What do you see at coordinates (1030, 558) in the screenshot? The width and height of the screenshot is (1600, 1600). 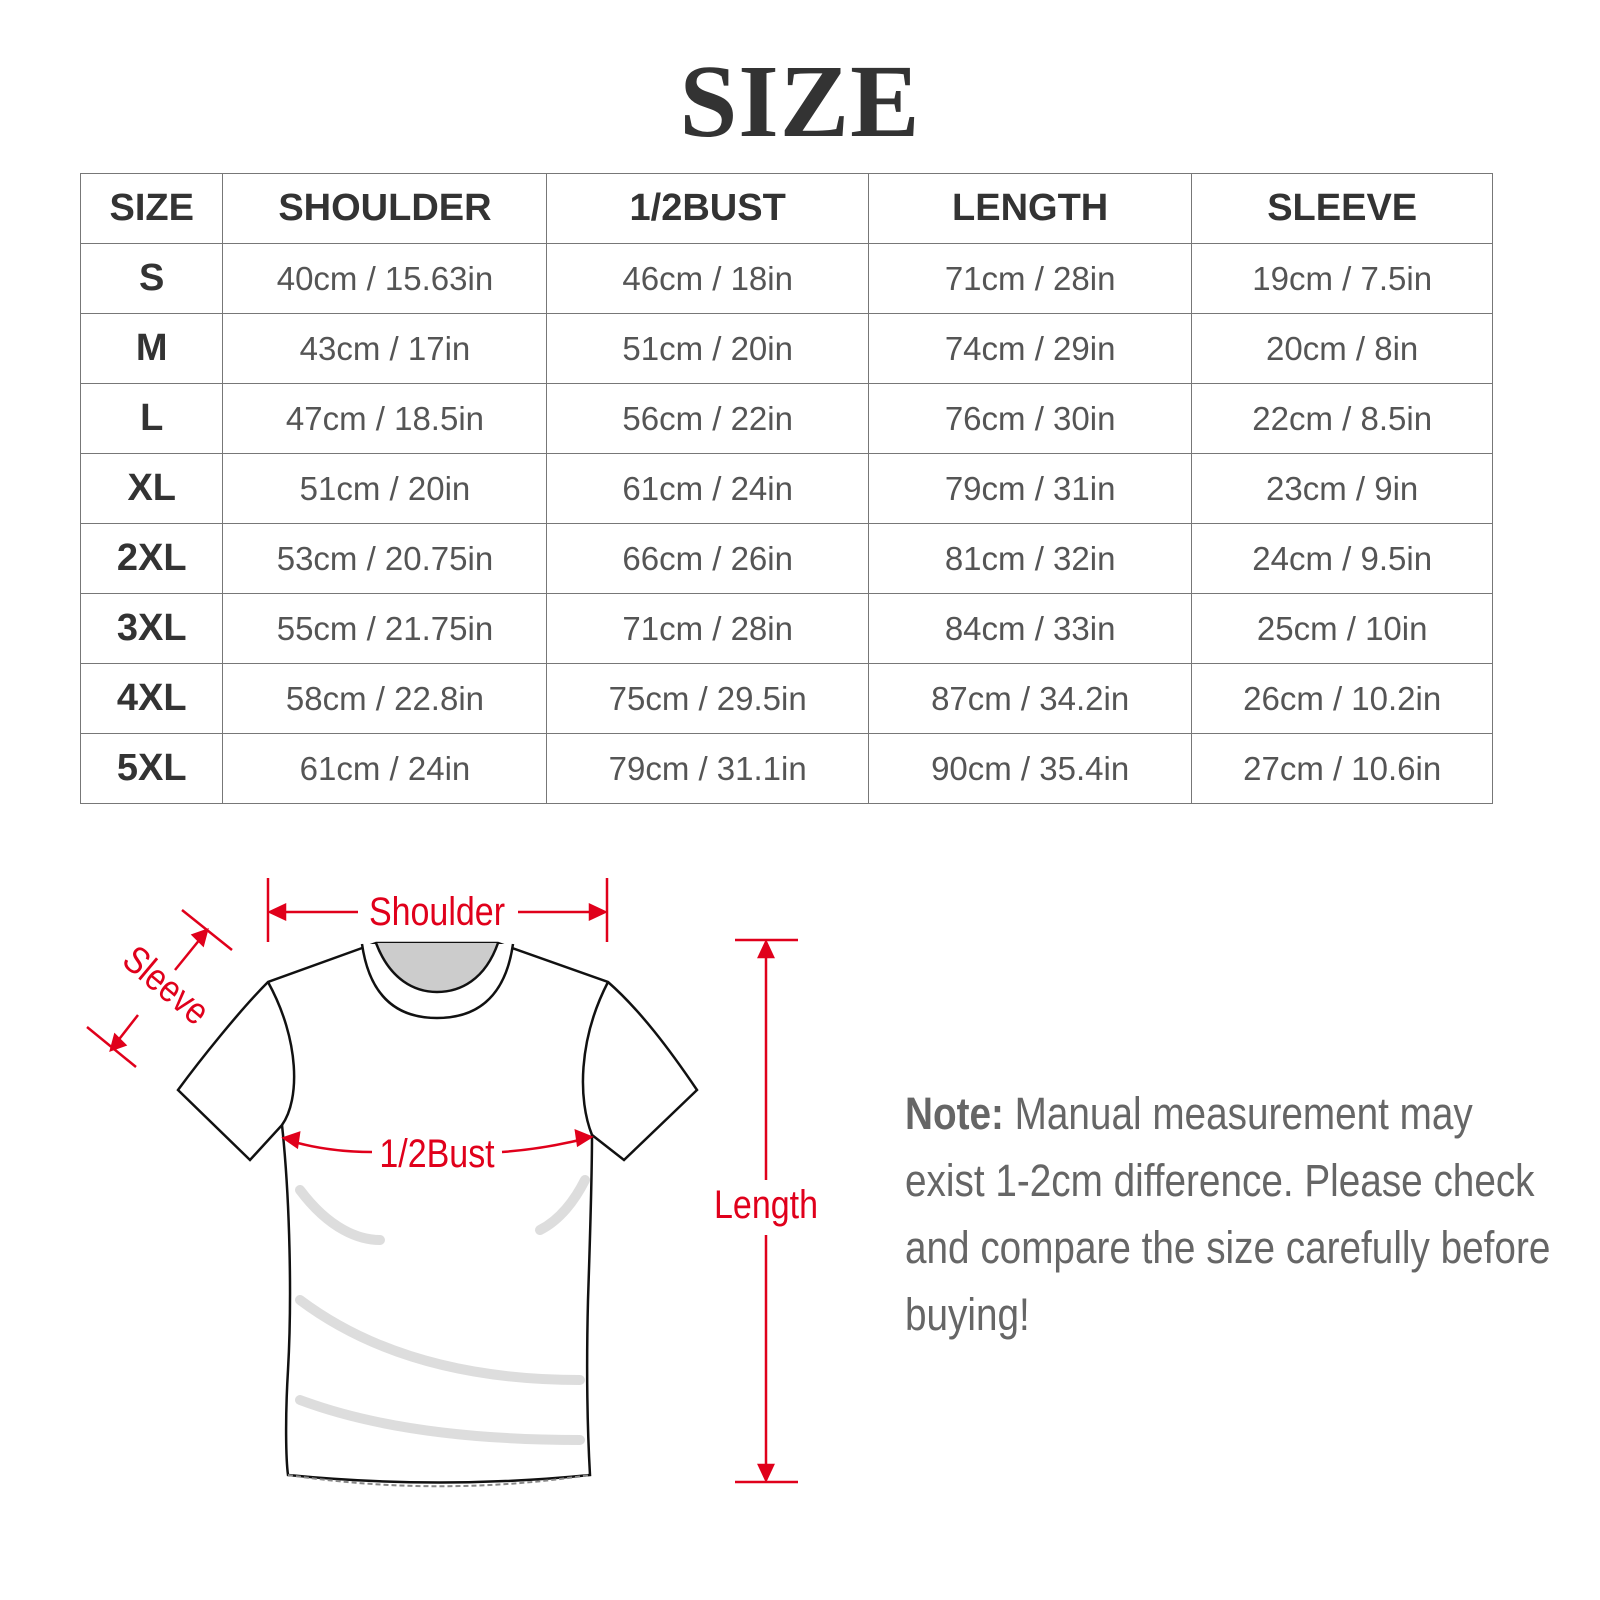 I see `measurement-cell: 81cm / 32in` at bounding box center [1030, 558].